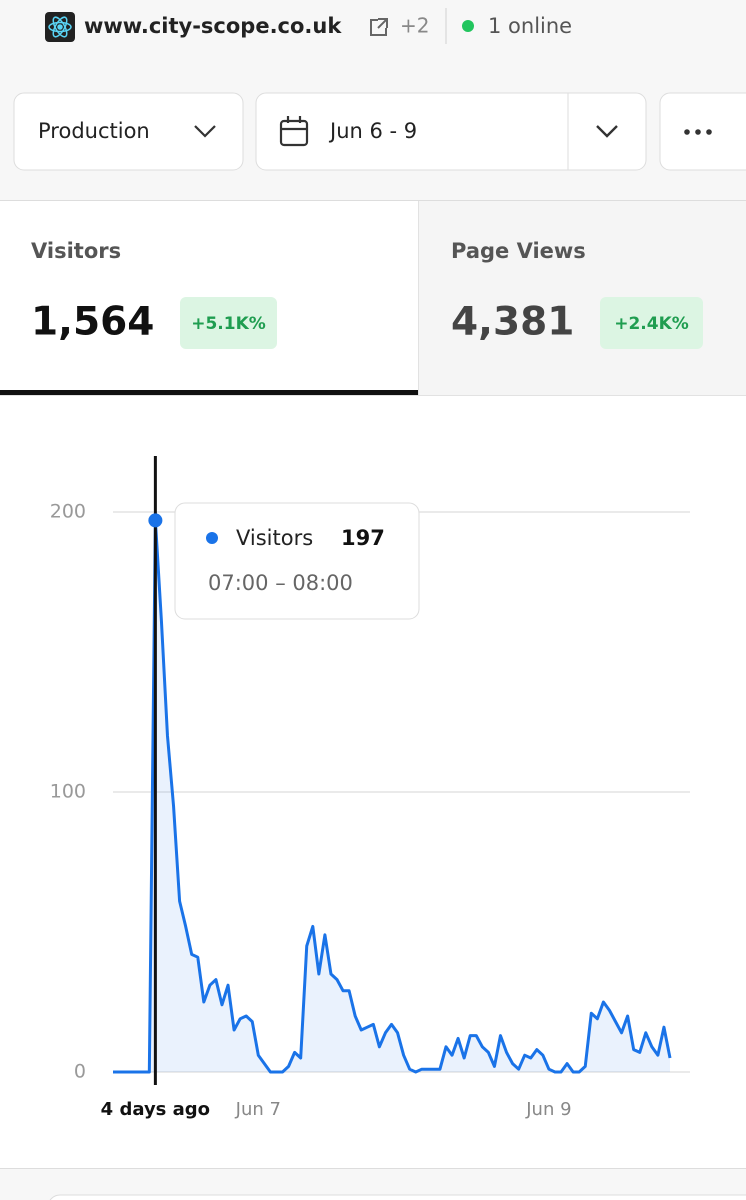  Describe the element at coordinates (512, 322) in the screenshot. I see `stat-value: 4,381` at that location.